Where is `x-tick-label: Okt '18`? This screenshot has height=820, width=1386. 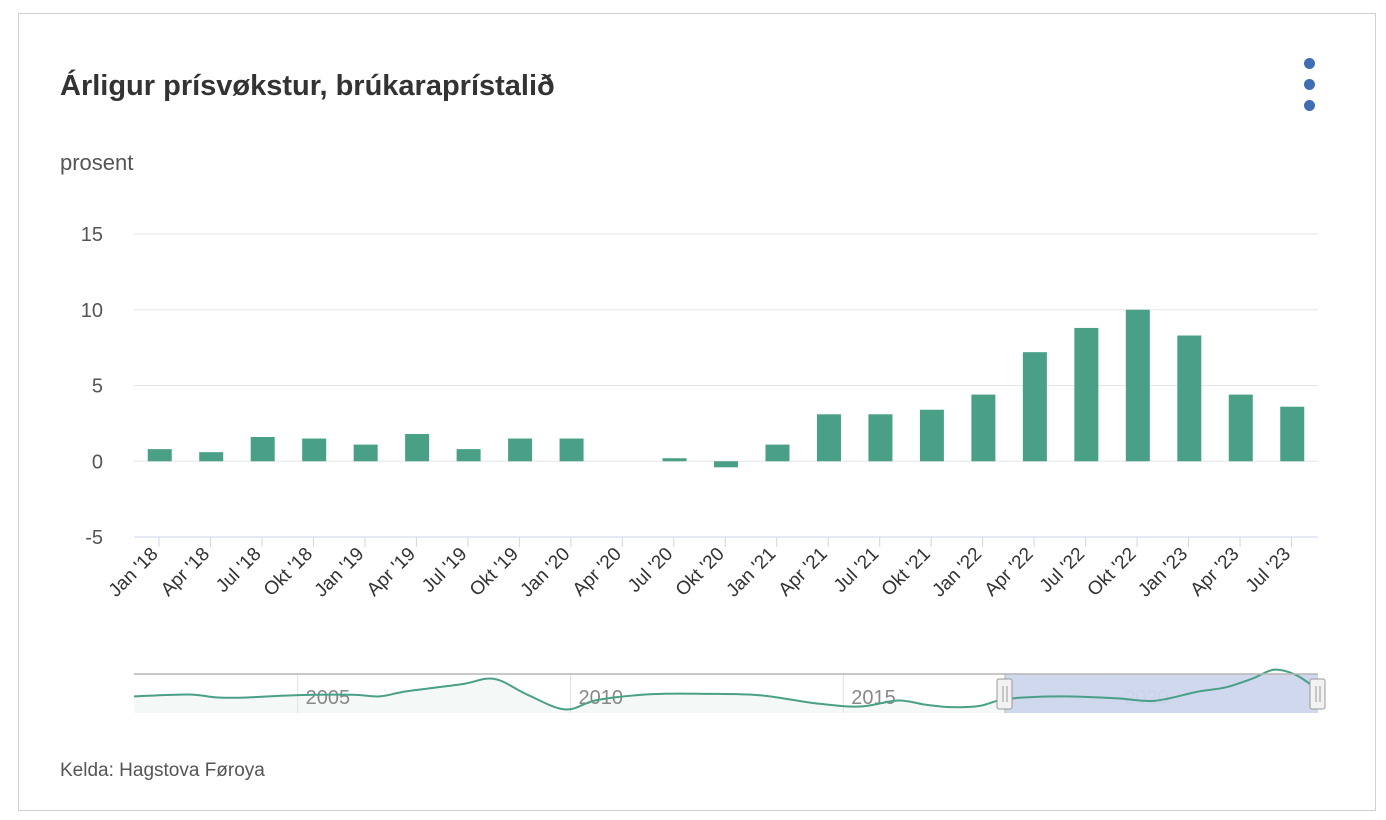 x-tick-label: Okt '18 is located at coordinates (288, 572).